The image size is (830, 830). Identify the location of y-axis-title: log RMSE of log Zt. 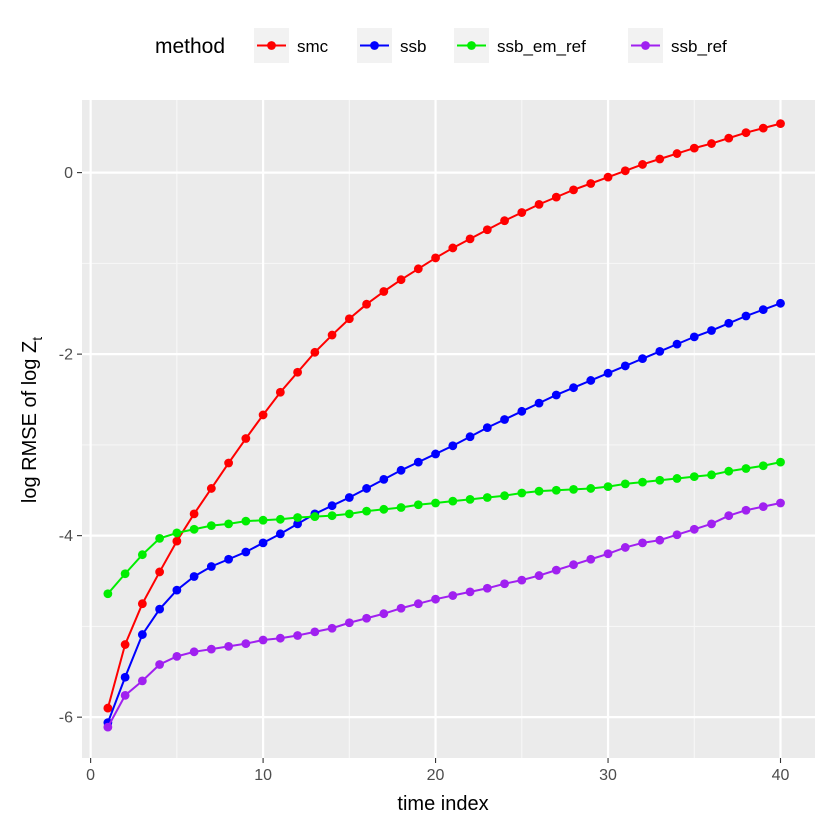
(32, 420).